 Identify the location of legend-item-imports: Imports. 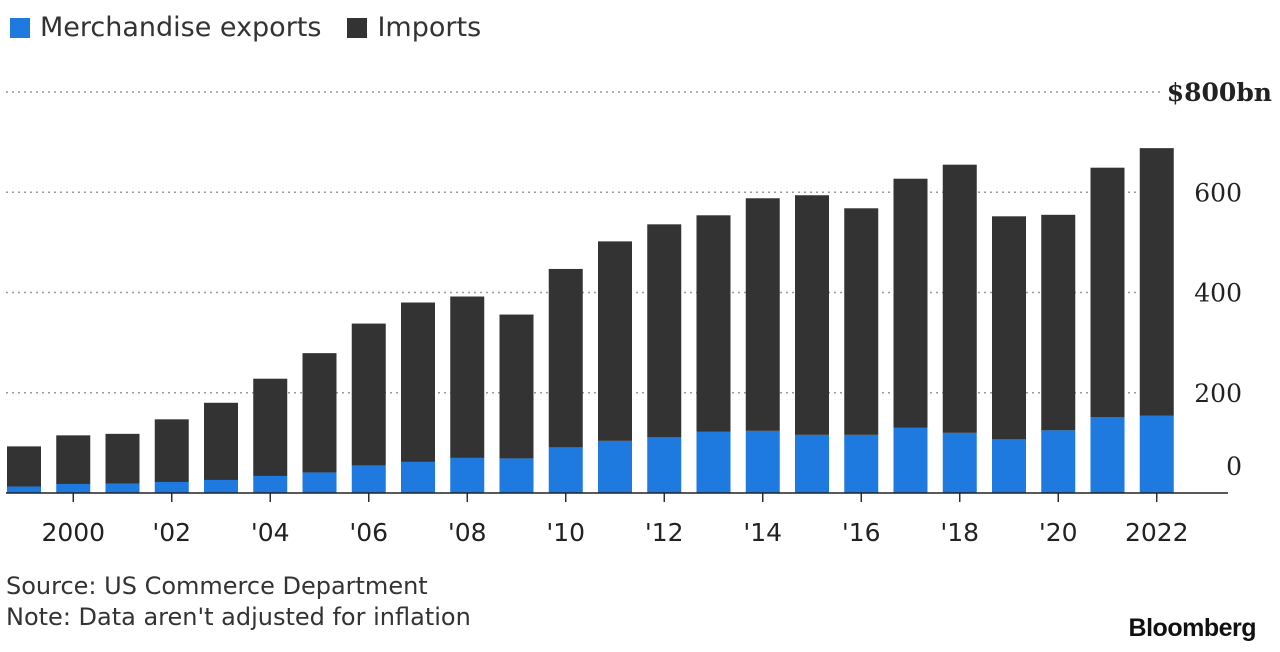
(414, 27).